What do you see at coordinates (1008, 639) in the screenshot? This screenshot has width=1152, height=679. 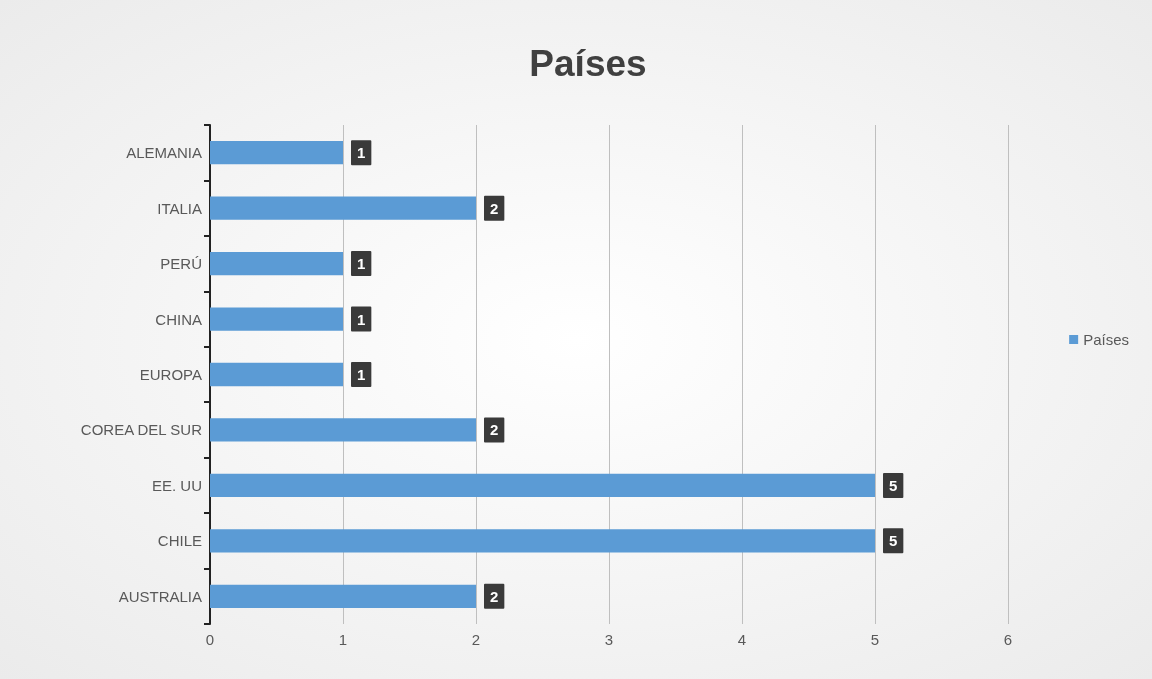 I see `x-tick-label: 6` at bounding box center [1008, 639].